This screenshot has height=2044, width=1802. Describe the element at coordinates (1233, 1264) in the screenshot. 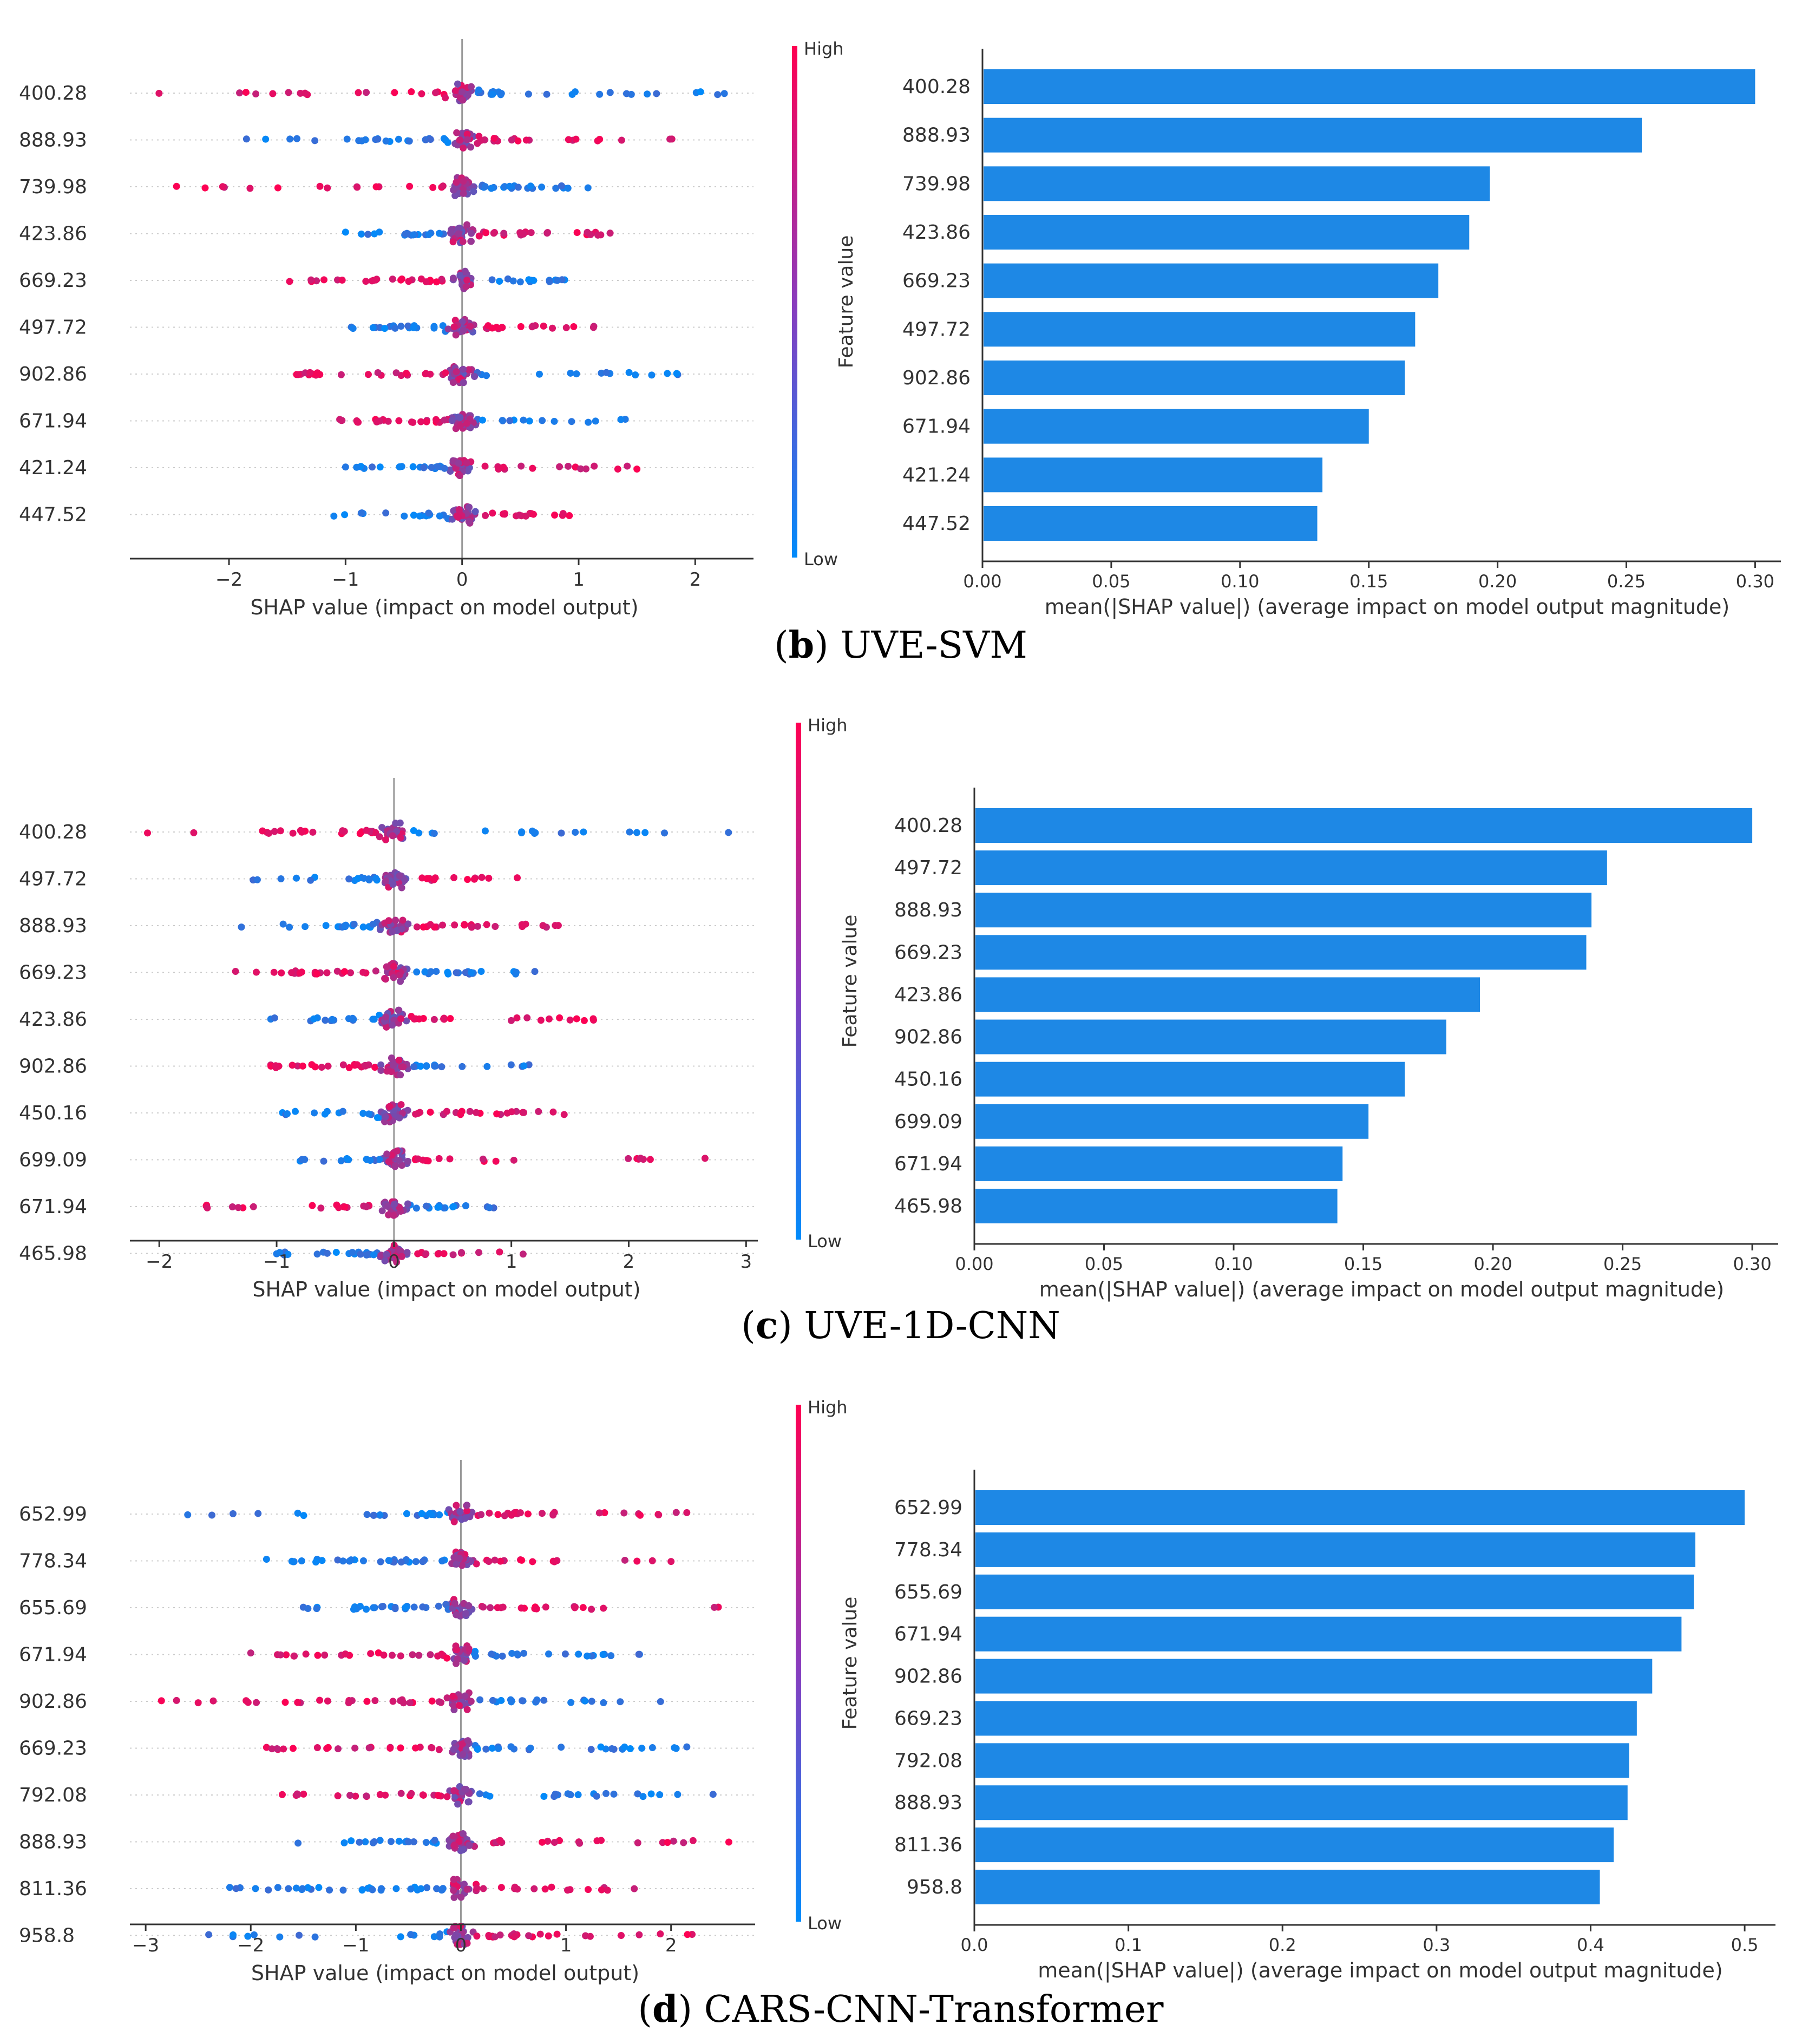

I see `x-tick-label: 0.10` at that location.